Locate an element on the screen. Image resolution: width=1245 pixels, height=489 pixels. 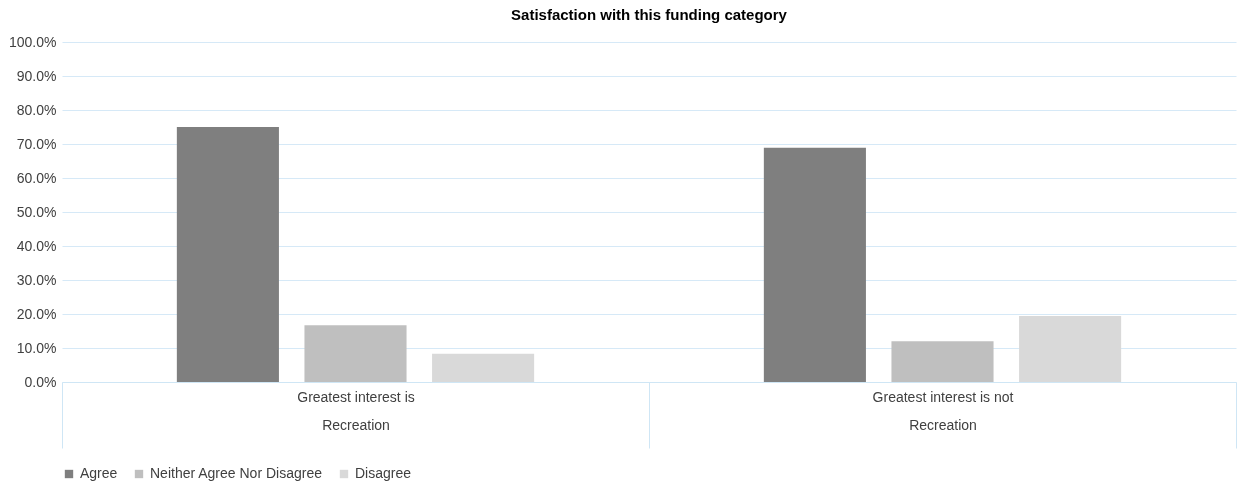
y-tick-label: 10.0% is located at coordinates (36, 347).